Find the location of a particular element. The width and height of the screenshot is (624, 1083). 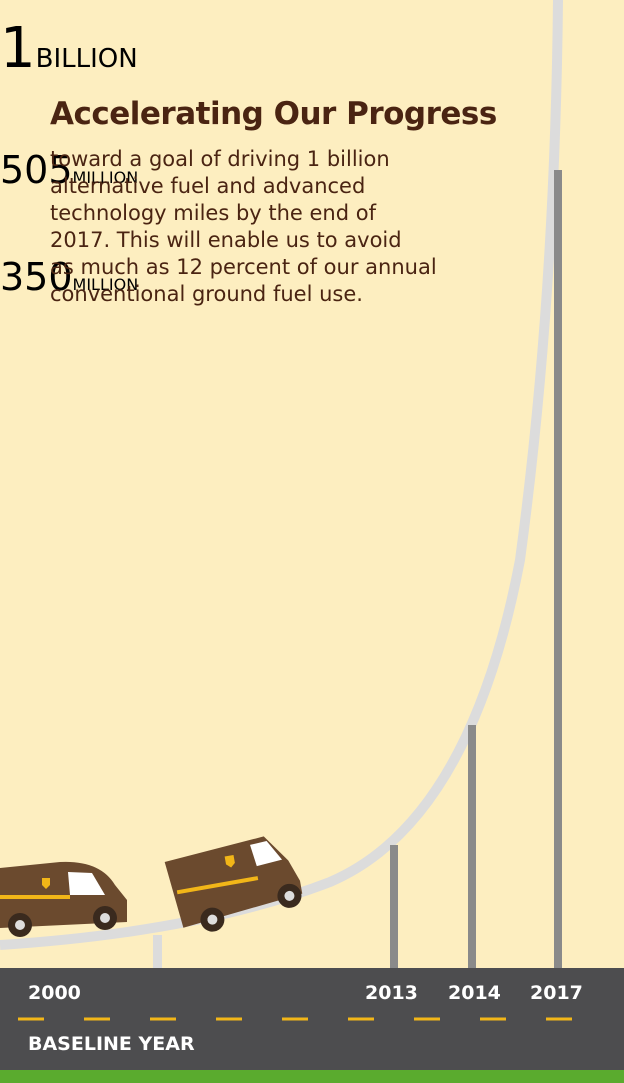

milestone-sign: 1BILLION is located at coordinates (69, 64).